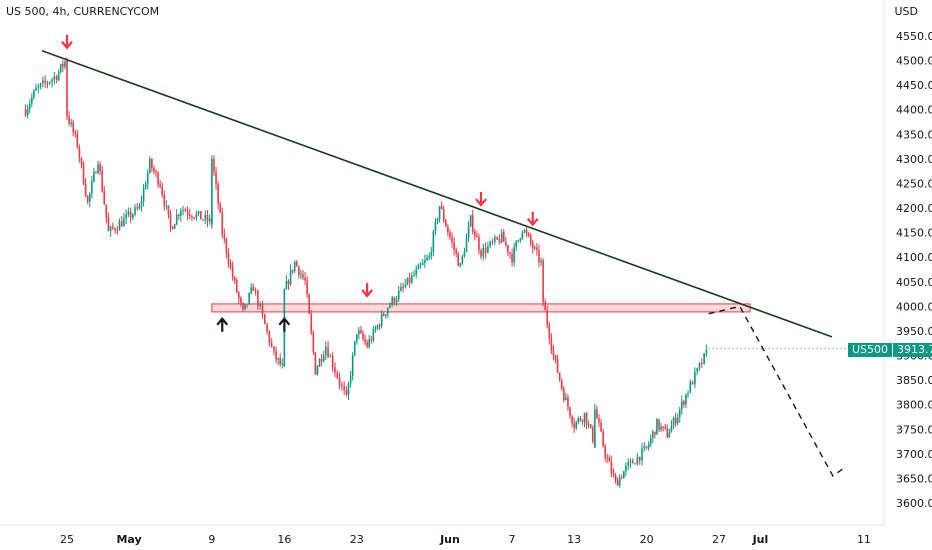 This screenshot has height=550, width=932. What do you see at coordinates (914, 503) in the screenshot?
I see `y-tick-label: 3600.0` at bounding box center [914, 503].